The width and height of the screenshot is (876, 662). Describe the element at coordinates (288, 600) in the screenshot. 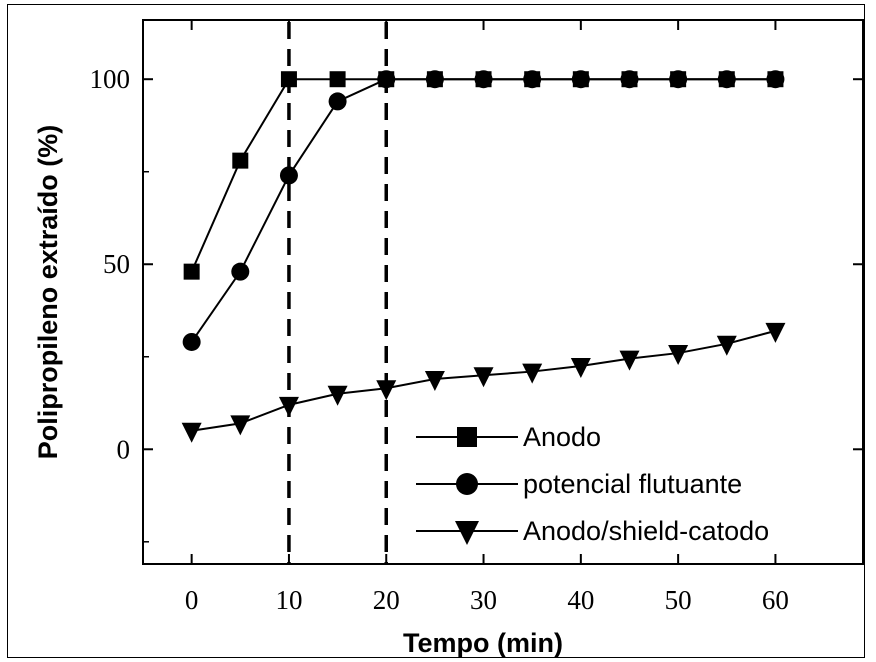

I see `x-tick-label: 10` at that location.